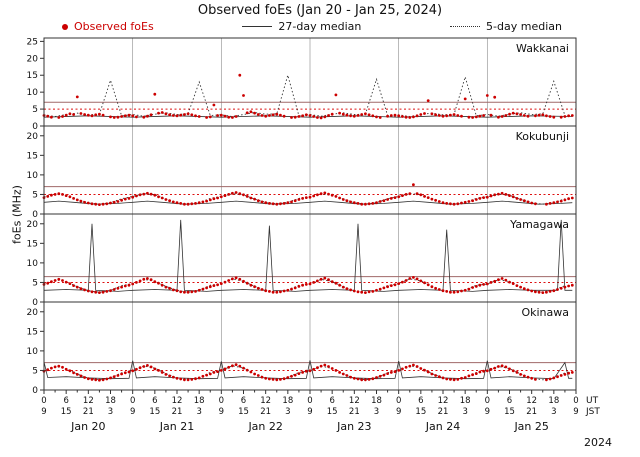 The image size is (640, 457). I want to click on date-label: Jan 24, so click(442, 426).